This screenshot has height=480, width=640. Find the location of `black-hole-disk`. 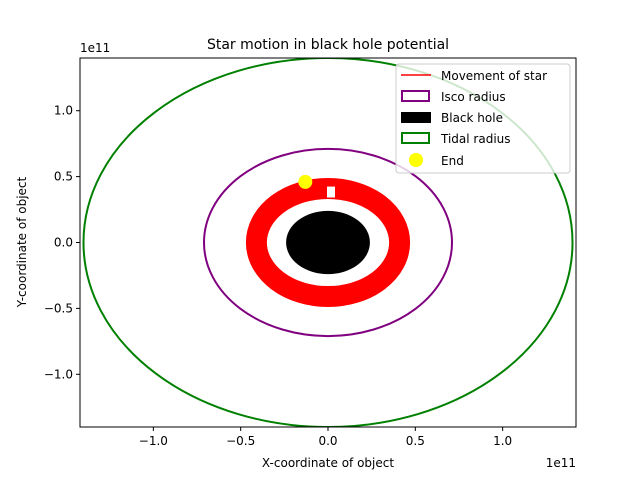

black-hole-disk is located at coordinates (328, 242).